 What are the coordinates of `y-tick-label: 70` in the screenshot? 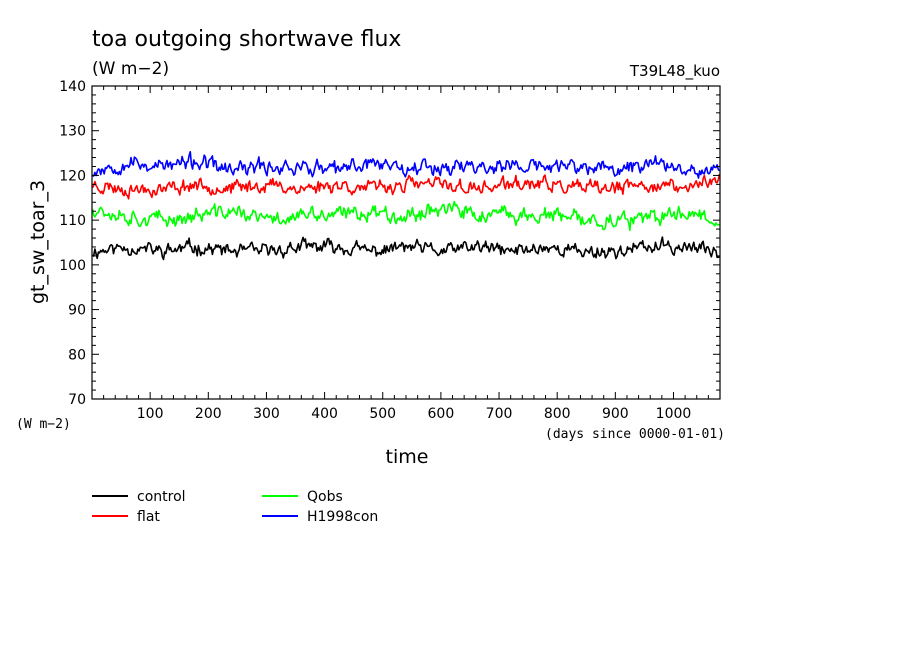 It's located at (77, 400).